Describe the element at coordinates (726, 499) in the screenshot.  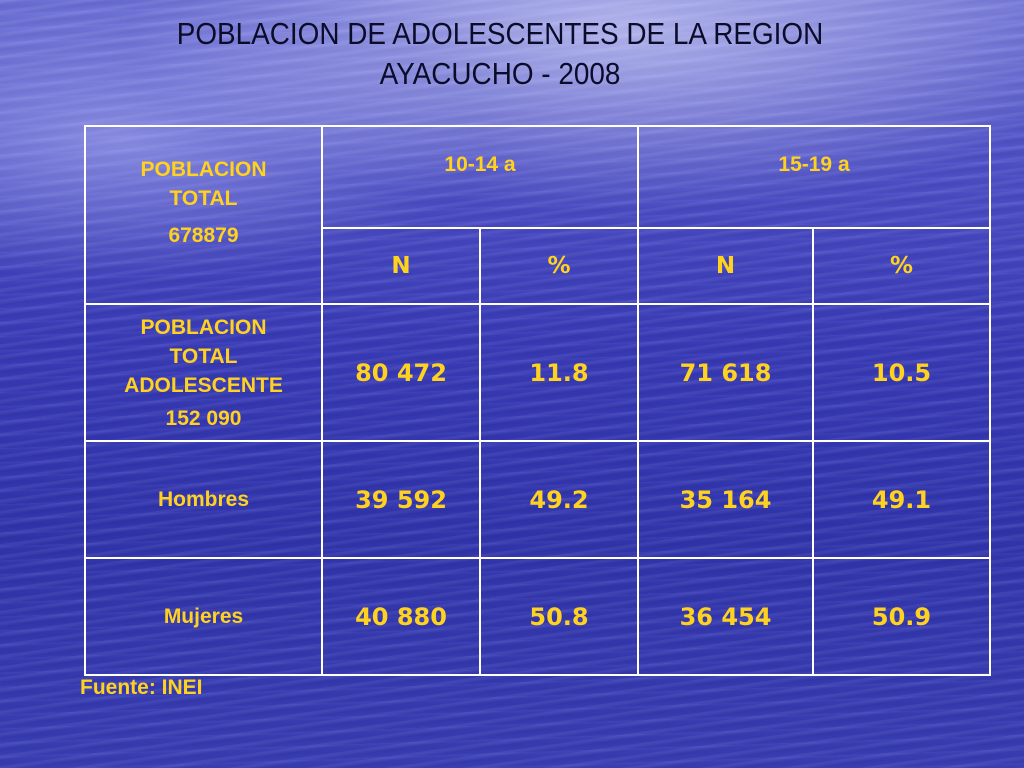
I see `cell-value: 35 164` at that location.